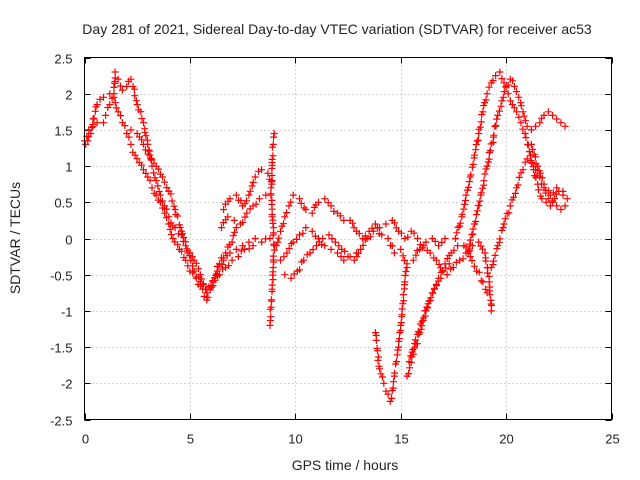 The height and width of the screenshot is (480, 640). I want to click on y-tick-label: -2, so click(67, 384).